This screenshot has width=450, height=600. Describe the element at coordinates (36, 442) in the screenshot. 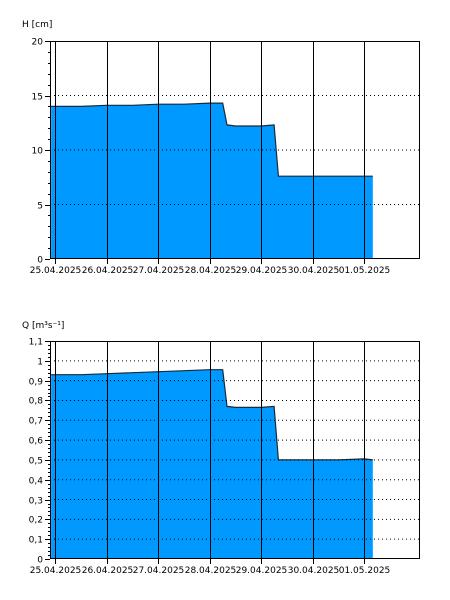

I see `y-tick-label: 0,6` at that location.